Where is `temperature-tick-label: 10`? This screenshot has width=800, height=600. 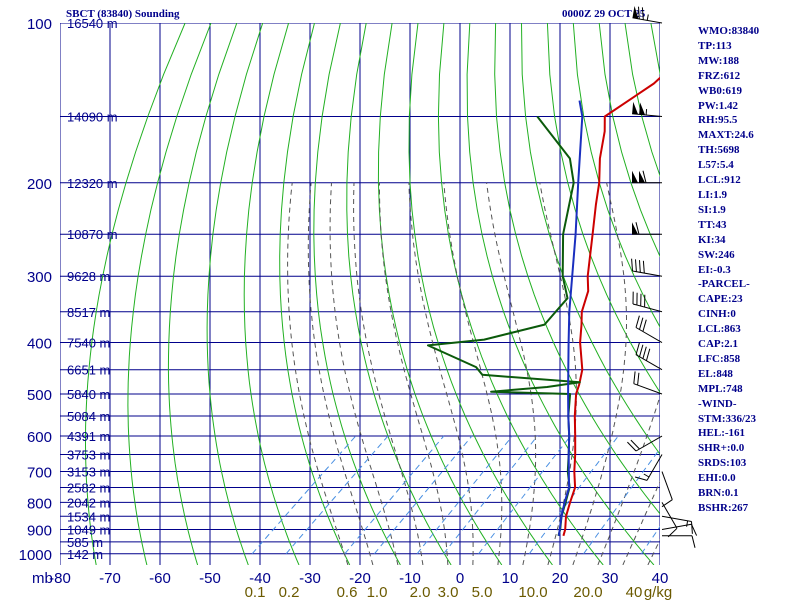 temperature-tick-label: 10 is located at coordinates (510, 578).